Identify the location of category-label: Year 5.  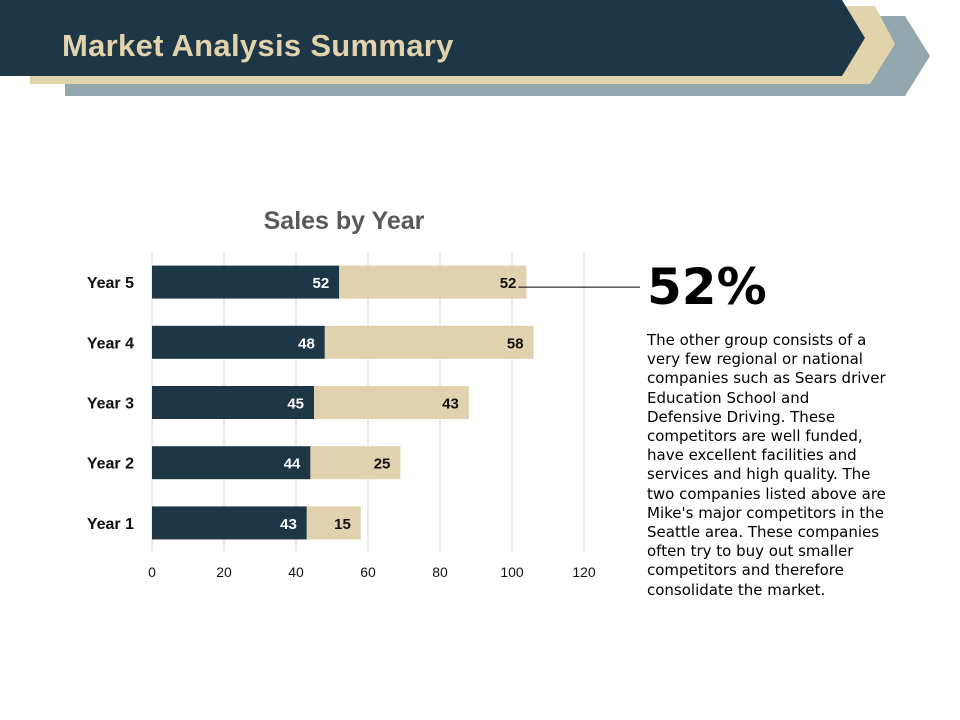
(110, 283).